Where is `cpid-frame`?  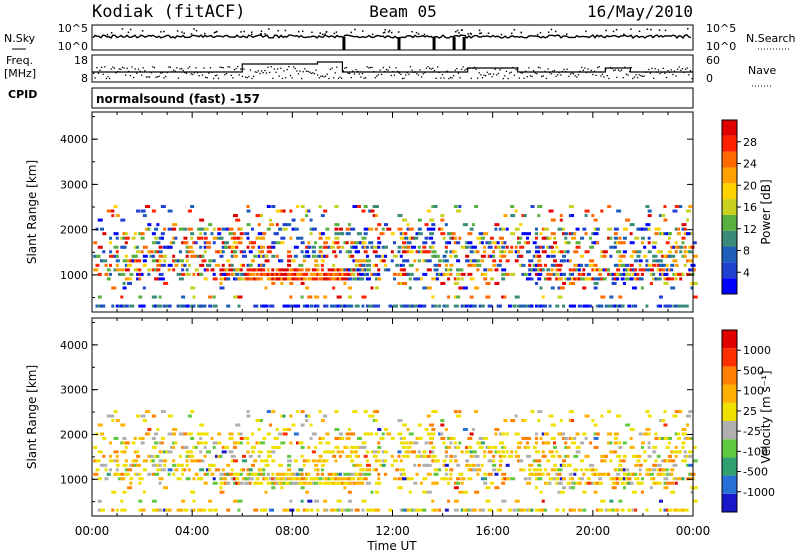
cpid-frame is located at coordinates (392, 98).